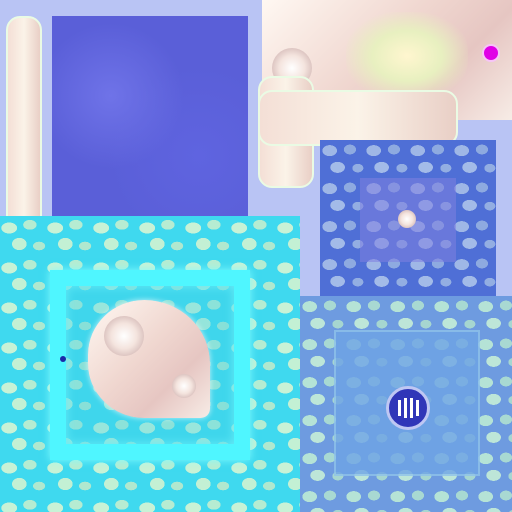  I want to click on shell-center-gem, so click(124, 336).